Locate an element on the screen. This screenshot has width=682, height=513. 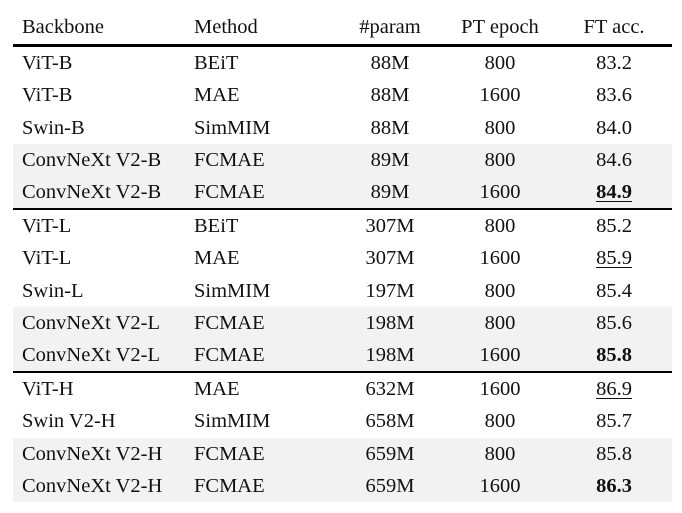
table-row: Swin-B SimMIM 88M 800 84.0 is located at coordinates (342, 128).